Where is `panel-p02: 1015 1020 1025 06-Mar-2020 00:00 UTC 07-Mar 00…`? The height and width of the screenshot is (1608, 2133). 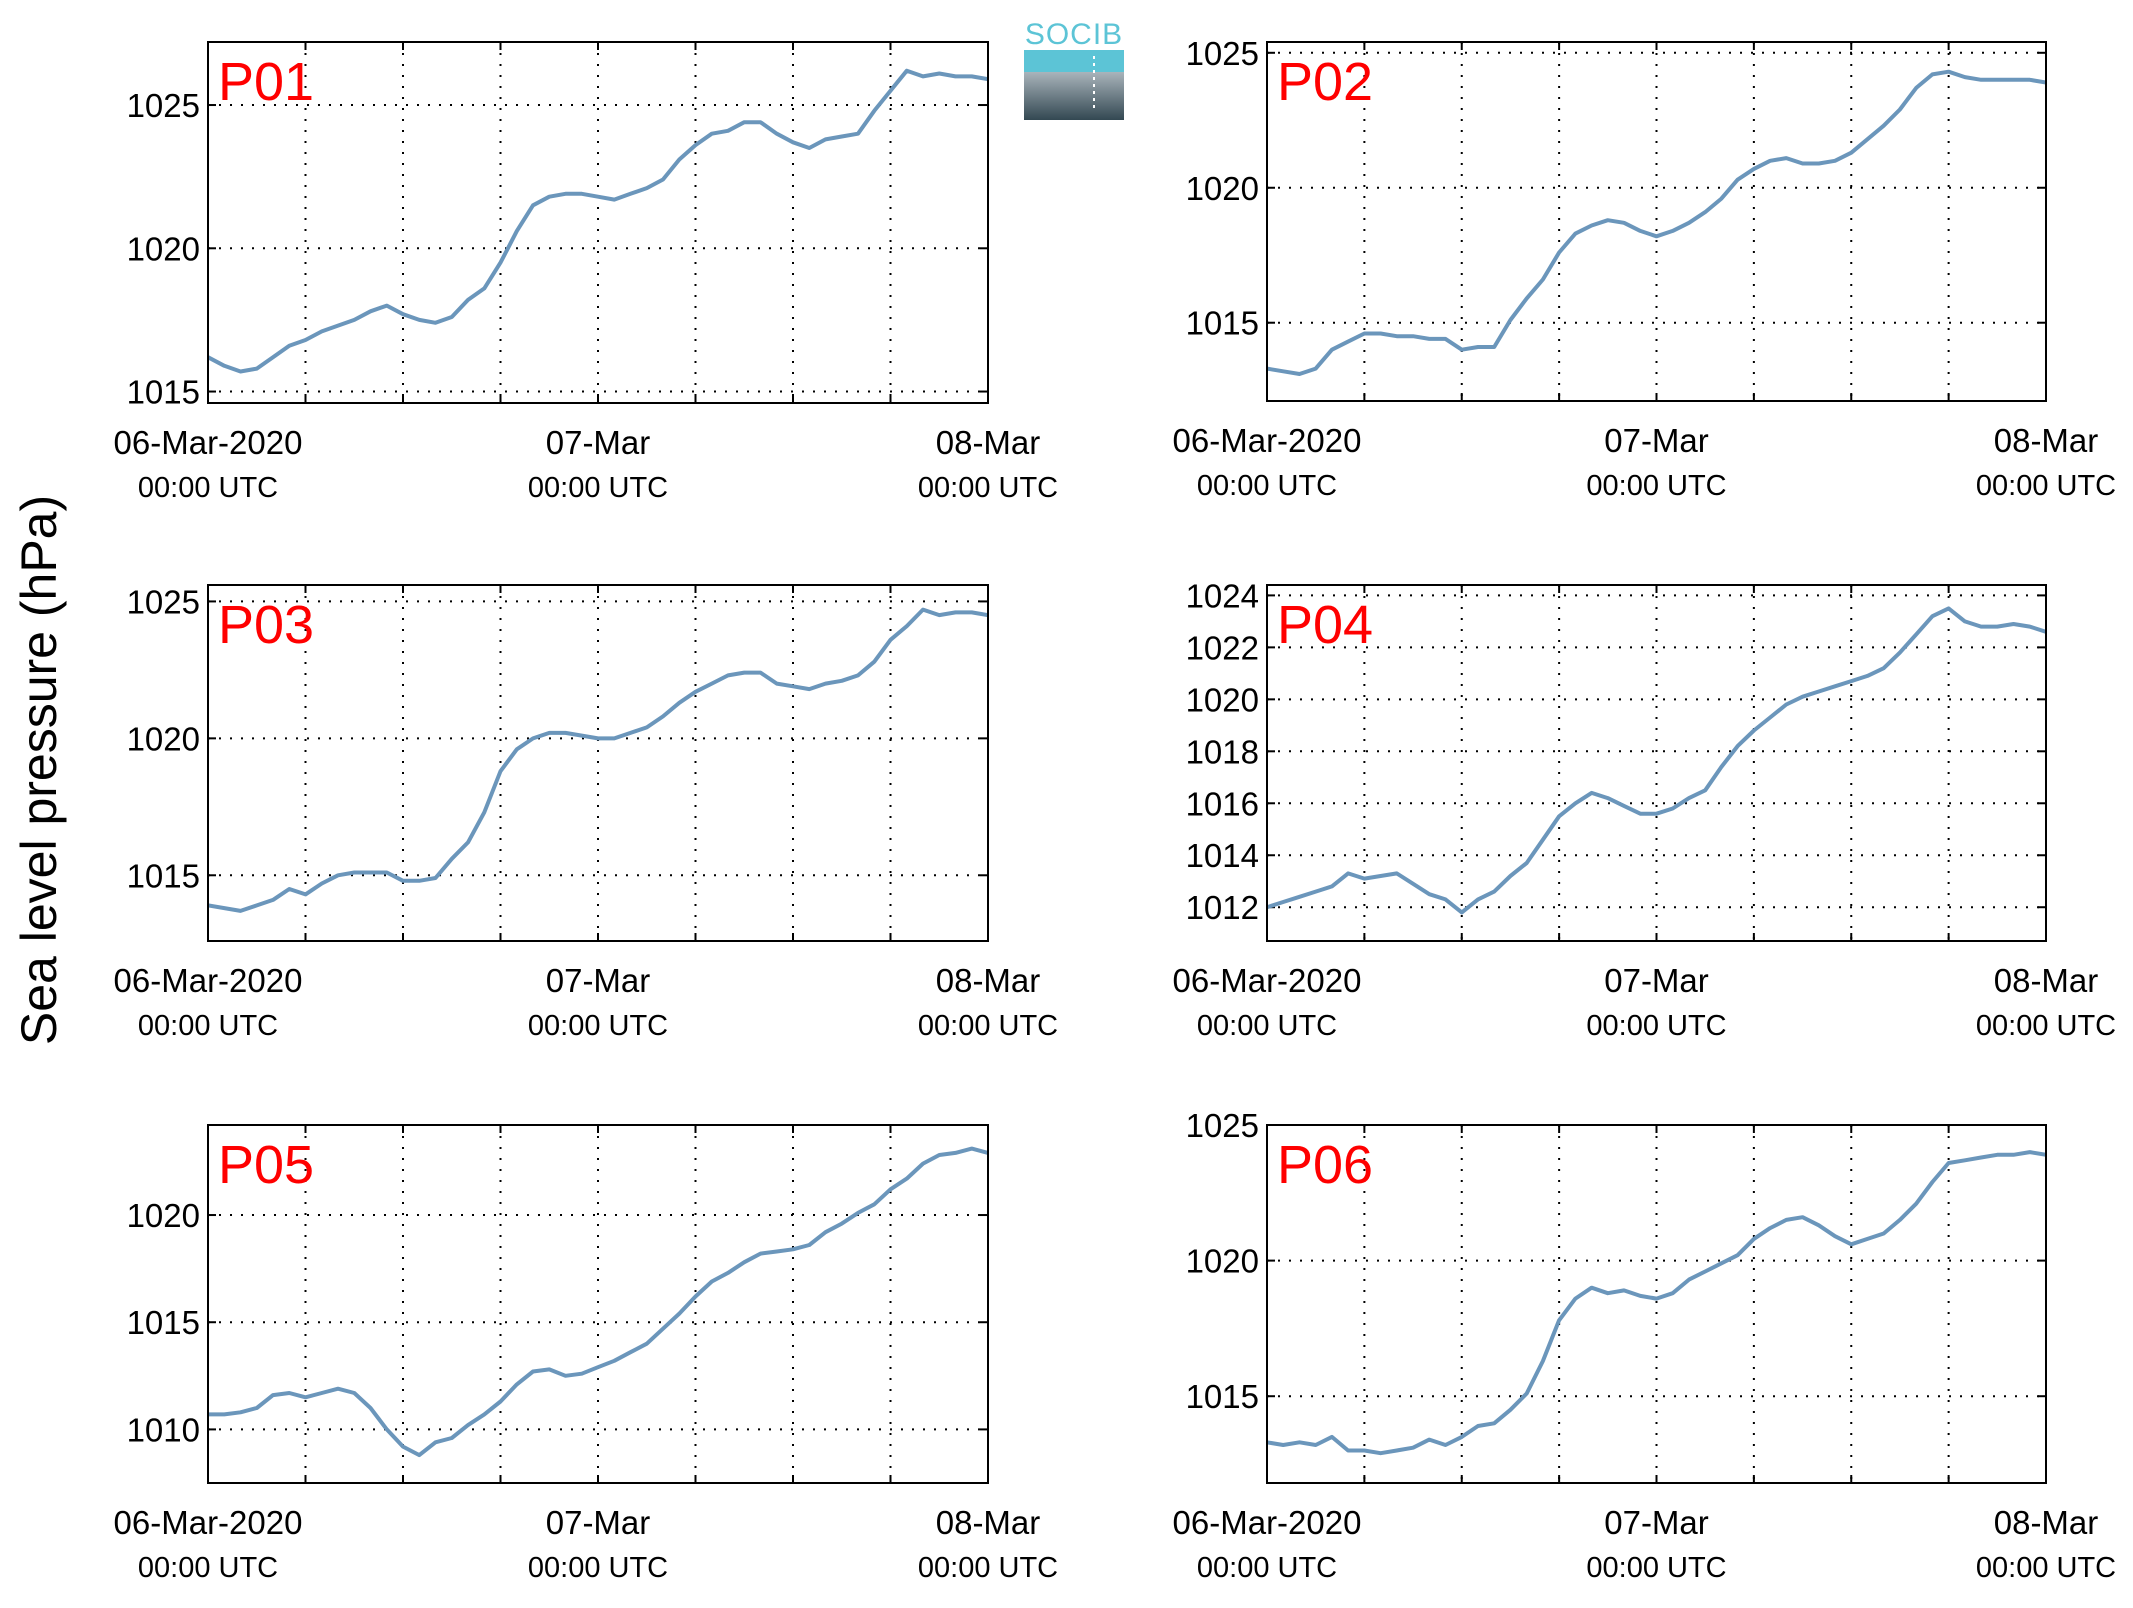 panel-p02: 1015 1020 1025 06-Mar-2020 00:00 UTC 07-Mar 00… is located at coordinates (1645, 268).